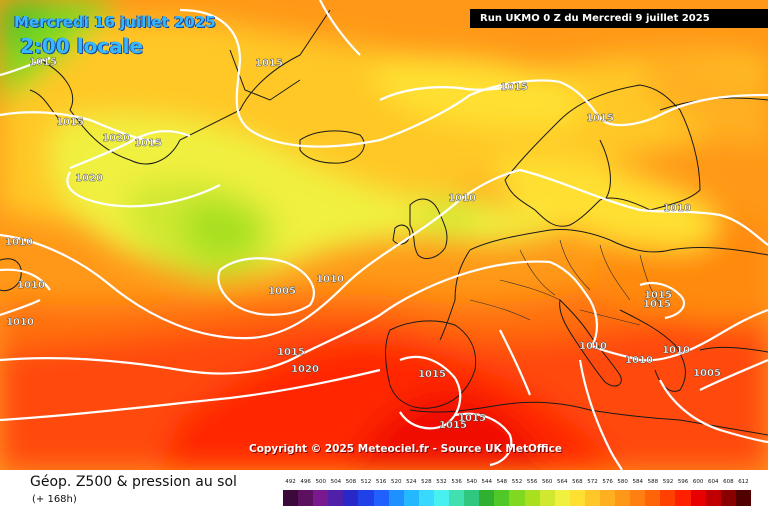 This screenshot has width=768, height=512. I want to click on lead-time-label: (+ 168h), so click(54, 499).